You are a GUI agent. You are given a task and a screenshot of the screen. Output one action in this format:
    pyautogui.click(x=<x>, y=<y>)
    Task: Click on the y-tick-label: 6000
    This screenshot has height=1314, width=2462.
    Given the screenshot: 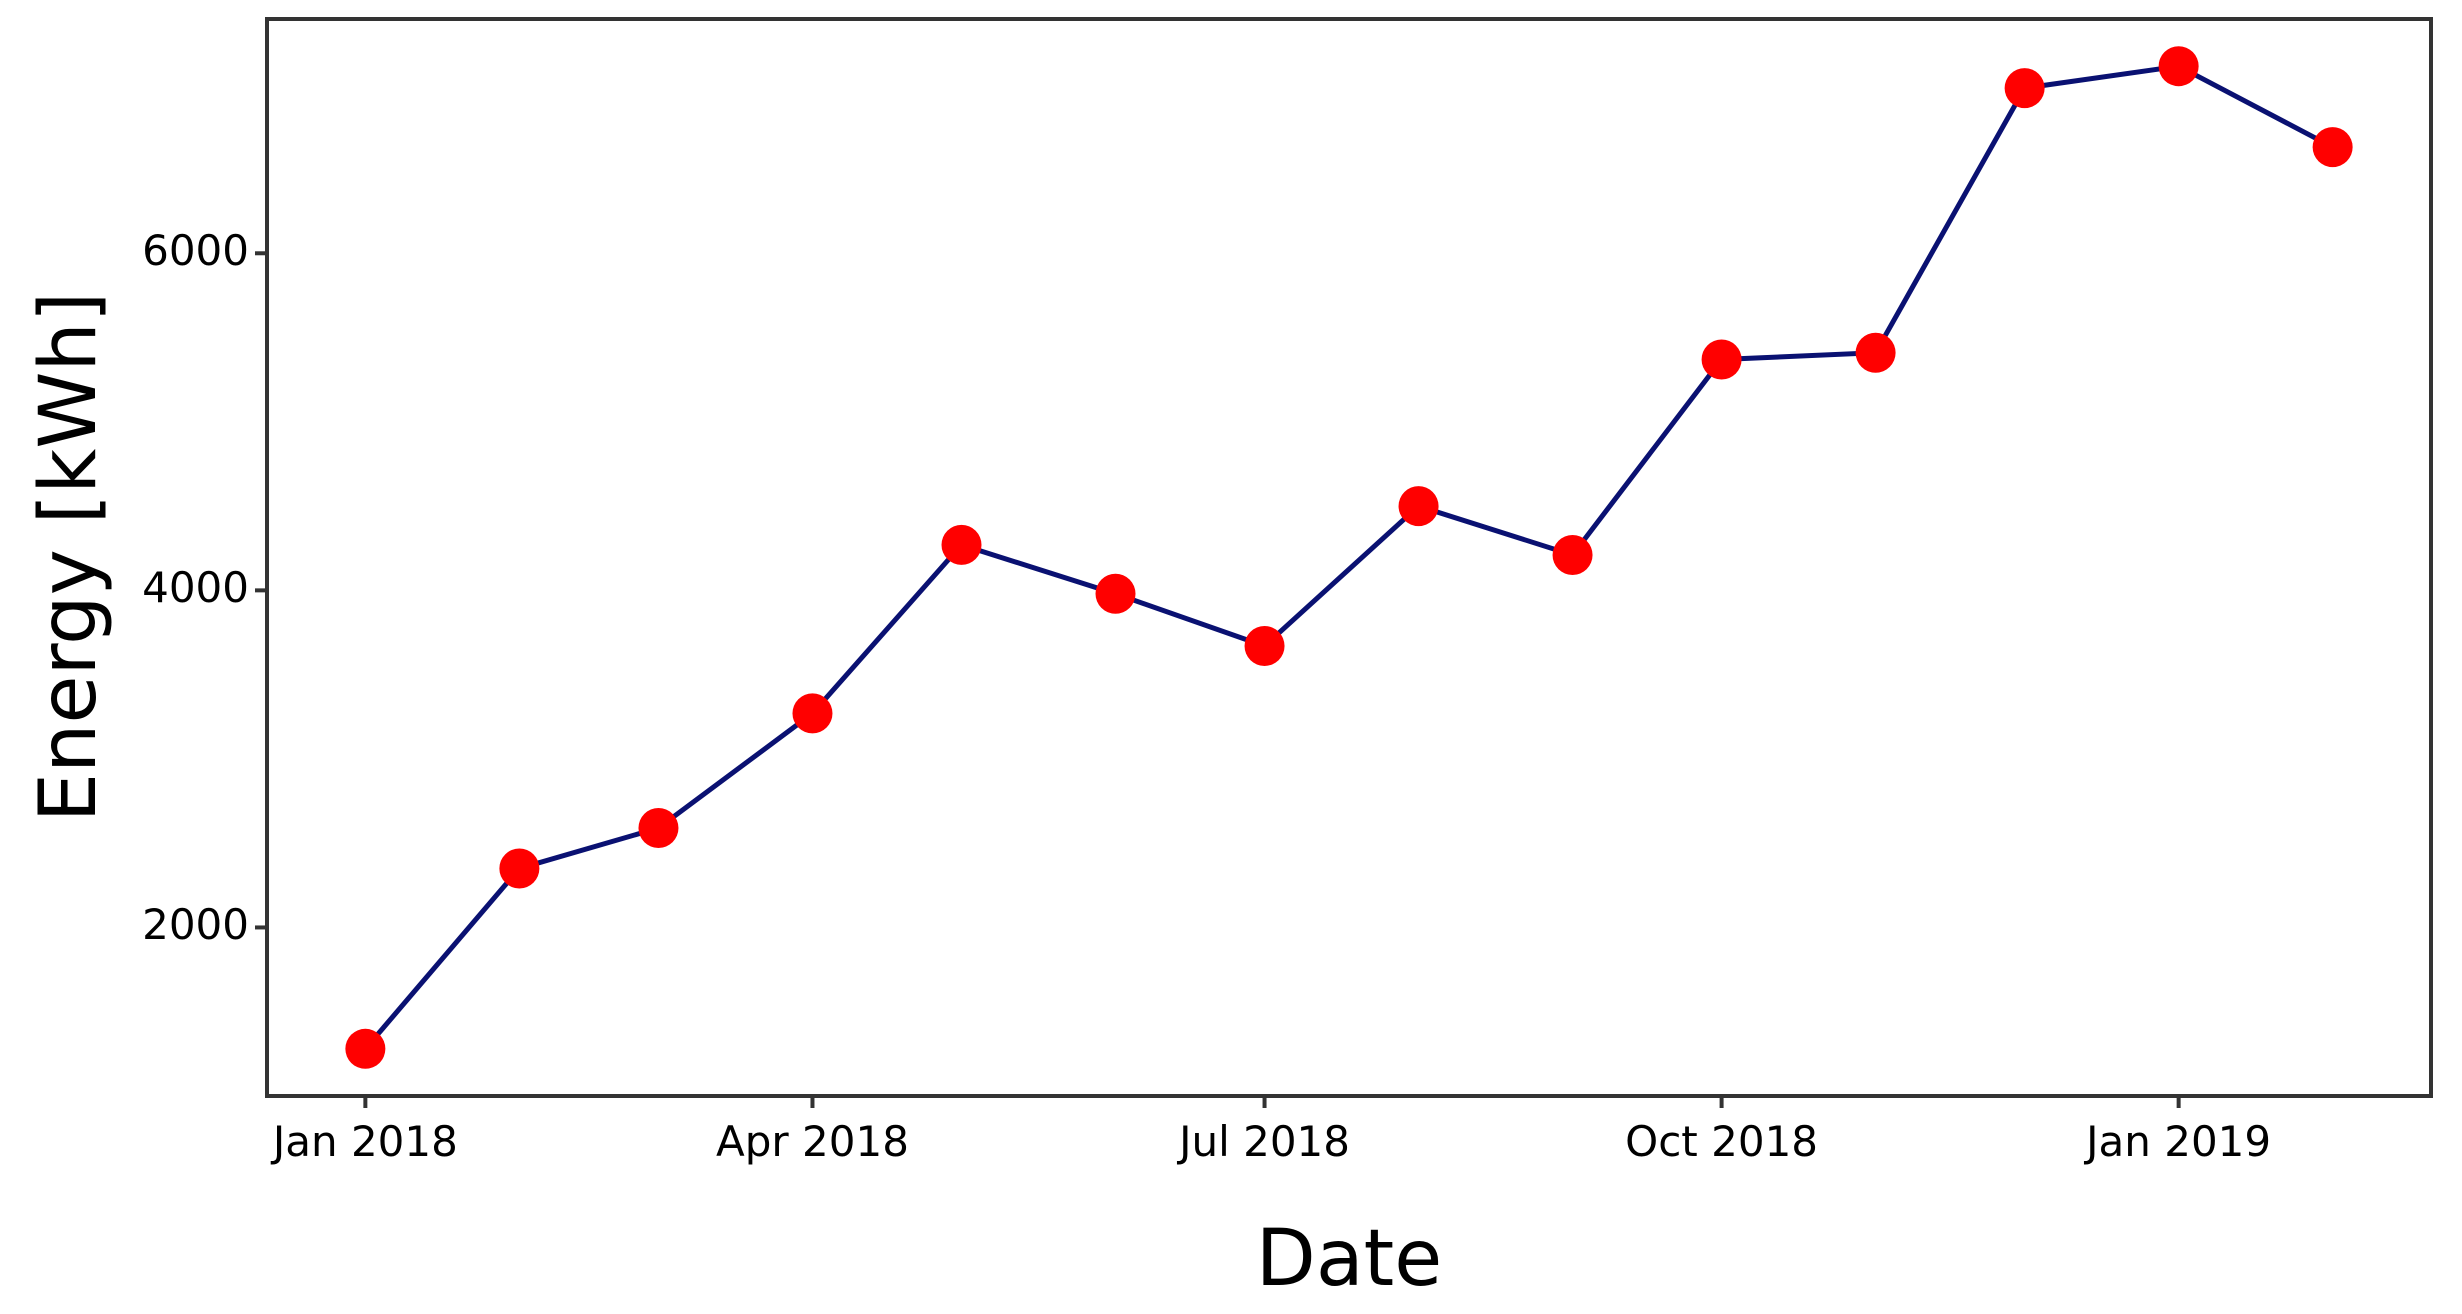 What is the action you would take?
    pyautogui.click(x=195, y=250)
    